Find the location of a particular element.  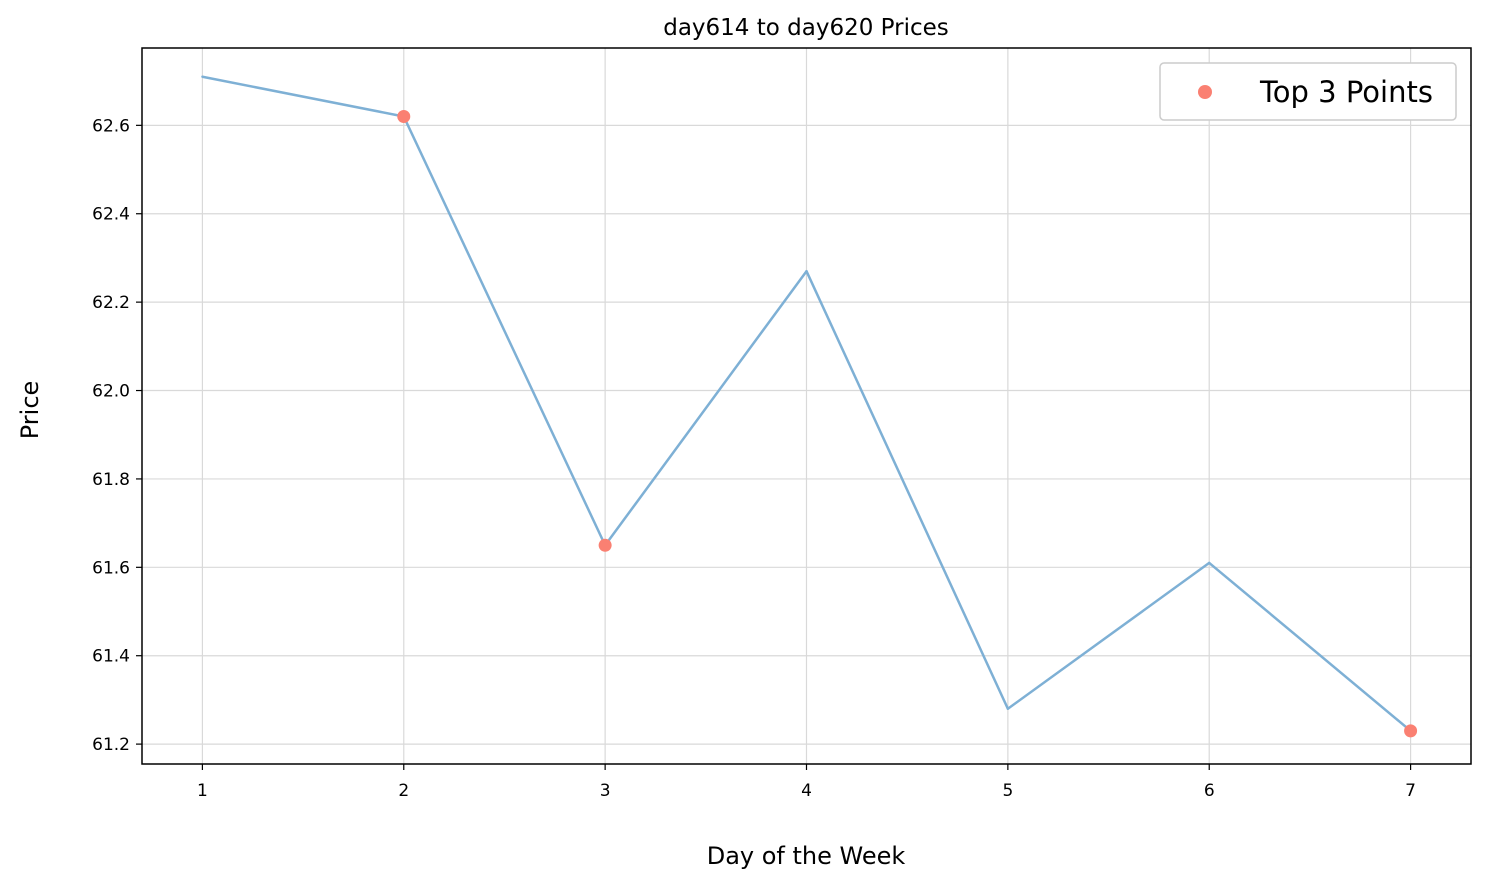

x-tick-label: 5 is located at coordinates (1007, 791).